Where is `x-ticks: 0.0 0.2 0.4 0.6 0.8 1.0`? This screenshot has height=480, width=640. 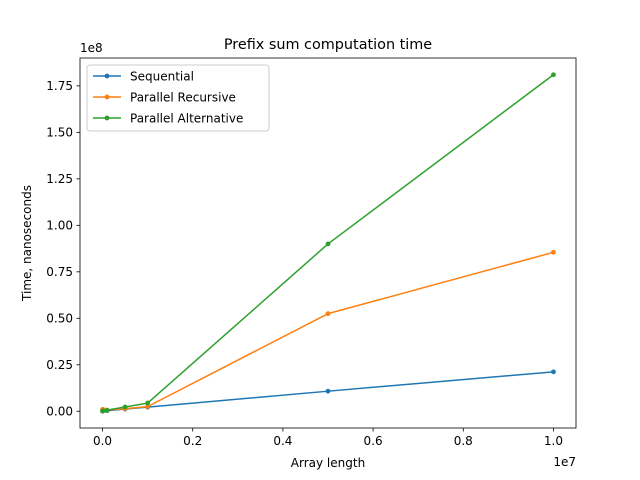 x-ticks: 0.0 0.2 0.4 0.6 0.8 1.0 is located at coordinates (328, 438).